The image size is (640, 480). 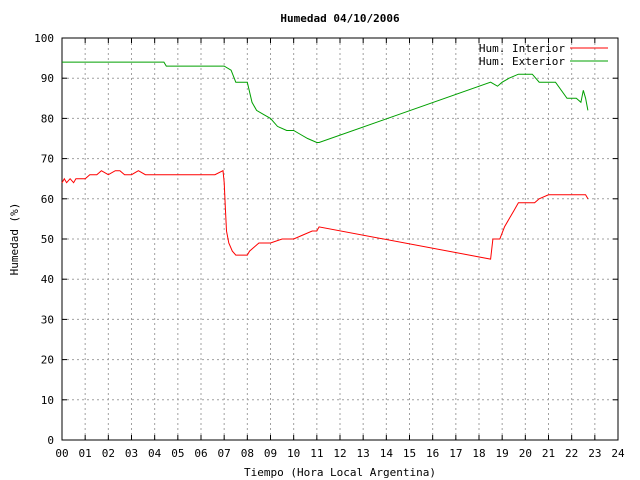 I want to click on x-tick-label: 04, so click(x=155, y=453).